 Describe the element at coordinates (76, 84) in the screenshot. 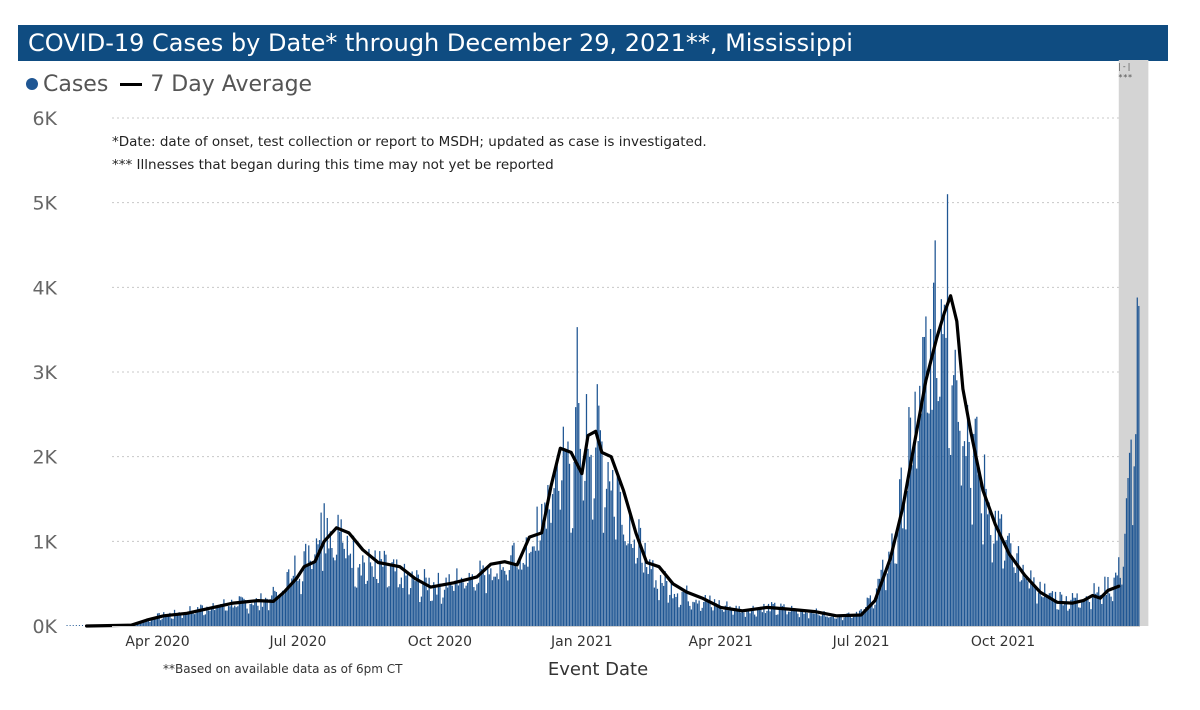

I see `legend-cases-label: Cases` at that location.